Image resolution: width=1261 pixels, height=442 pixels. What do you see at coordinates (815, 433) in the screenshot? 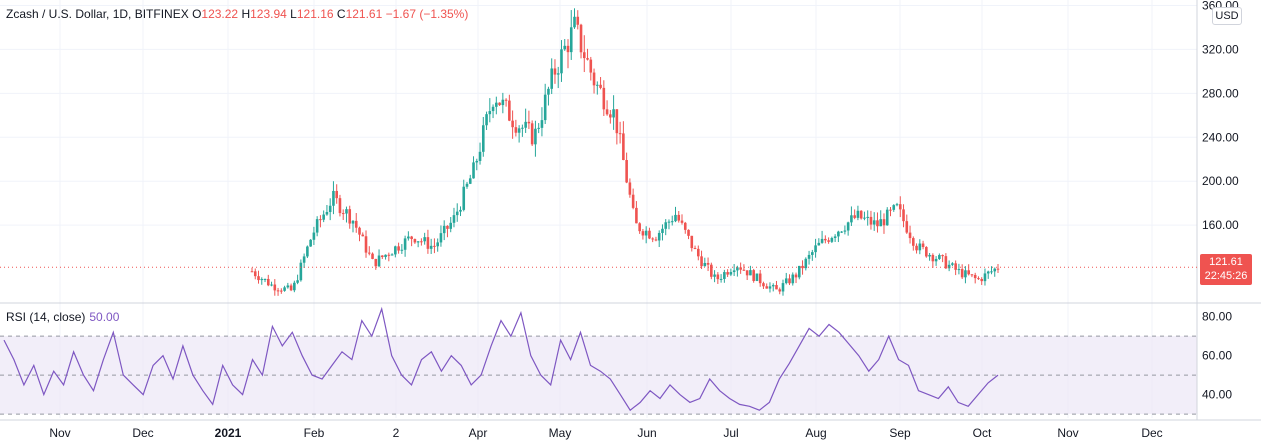
I see `x-tick-label: Aug` at bounding box center [815, 433].